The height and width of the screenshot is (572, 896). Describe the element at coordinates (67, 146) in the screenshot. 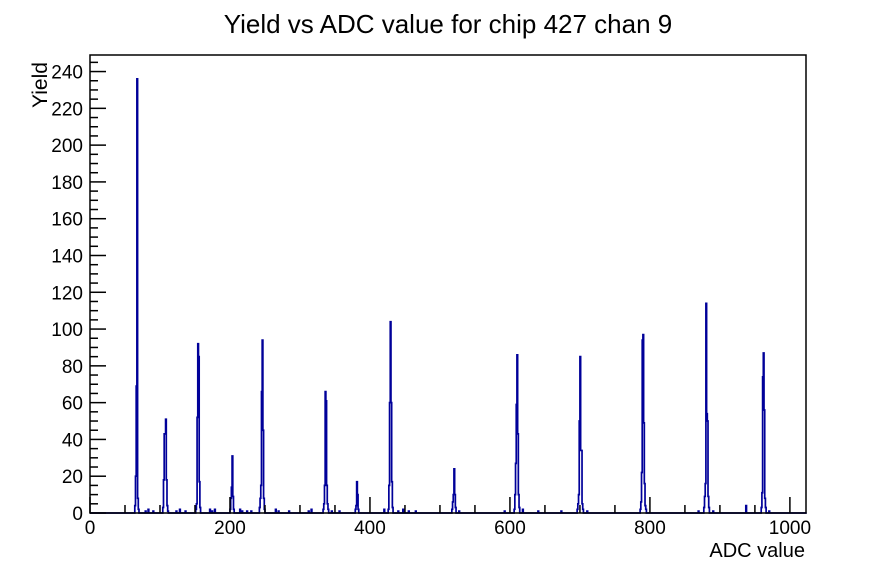

I see `y-tick-label: 200` at that location.